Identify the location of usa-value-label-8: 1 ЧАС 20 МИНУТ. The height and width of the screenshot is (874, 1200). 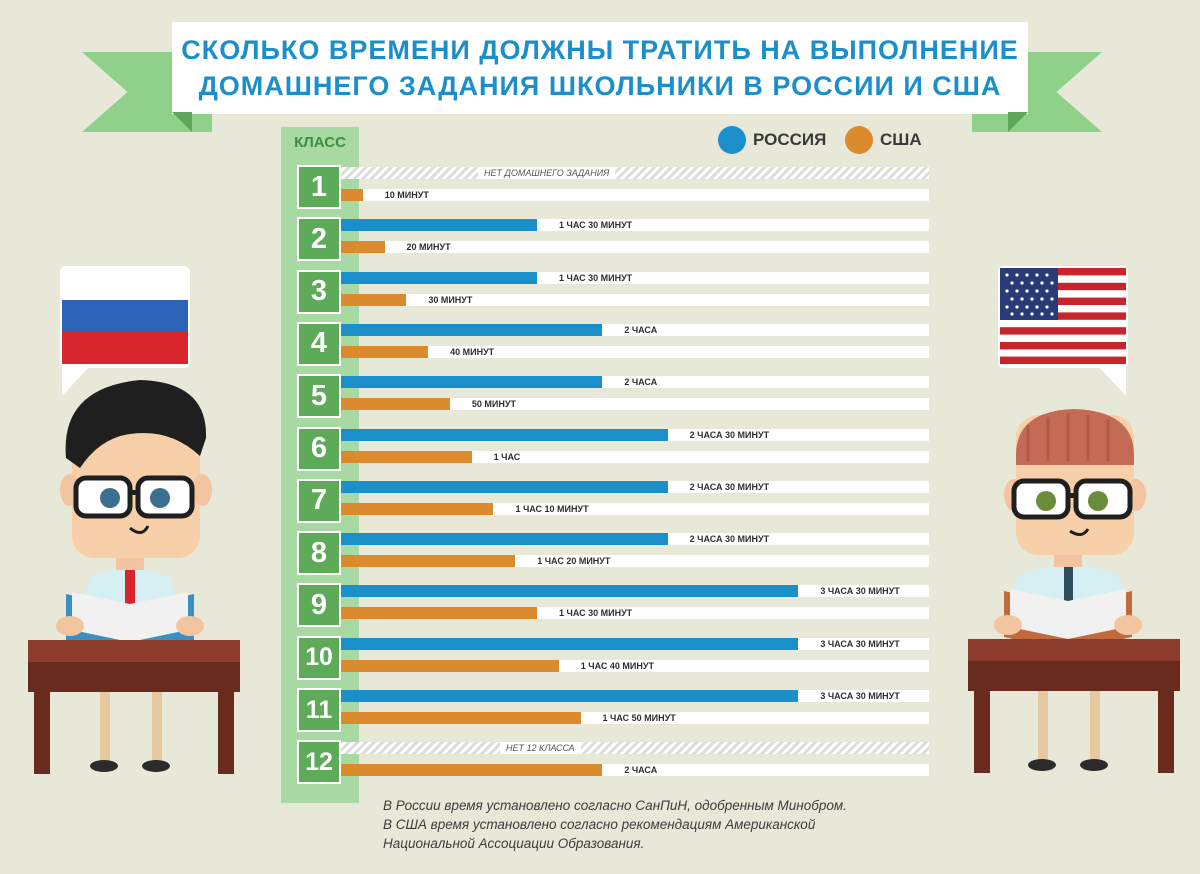
(574, 561).